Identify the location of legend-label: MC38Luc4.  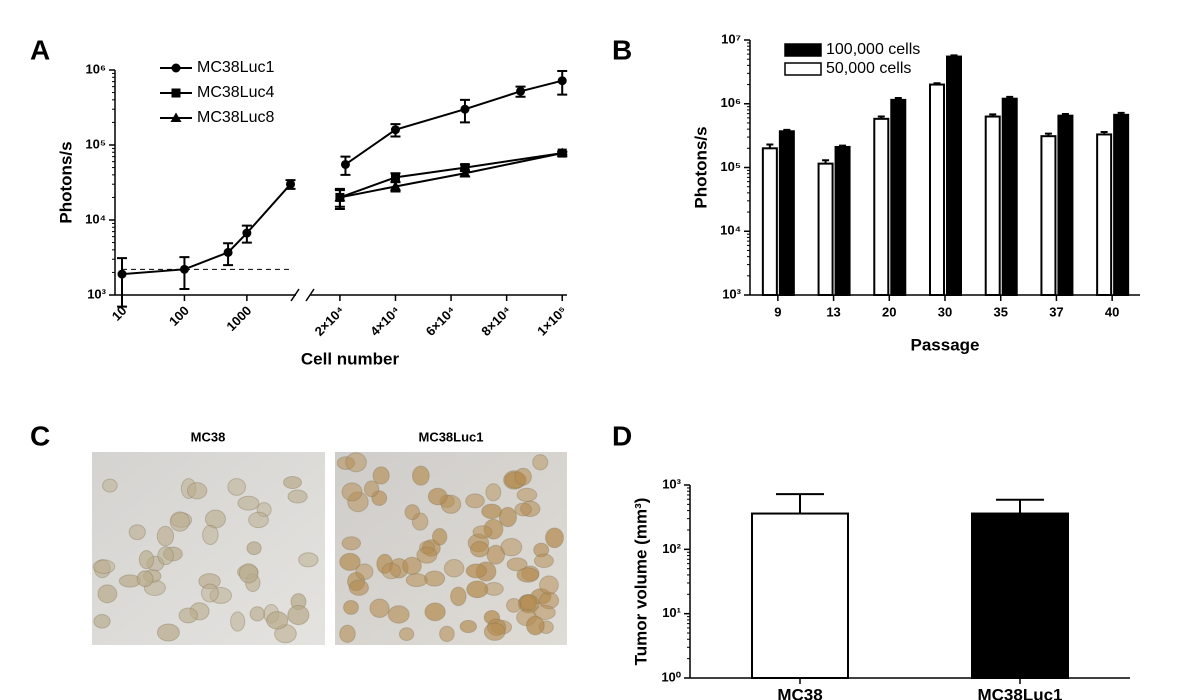
(235, 92).